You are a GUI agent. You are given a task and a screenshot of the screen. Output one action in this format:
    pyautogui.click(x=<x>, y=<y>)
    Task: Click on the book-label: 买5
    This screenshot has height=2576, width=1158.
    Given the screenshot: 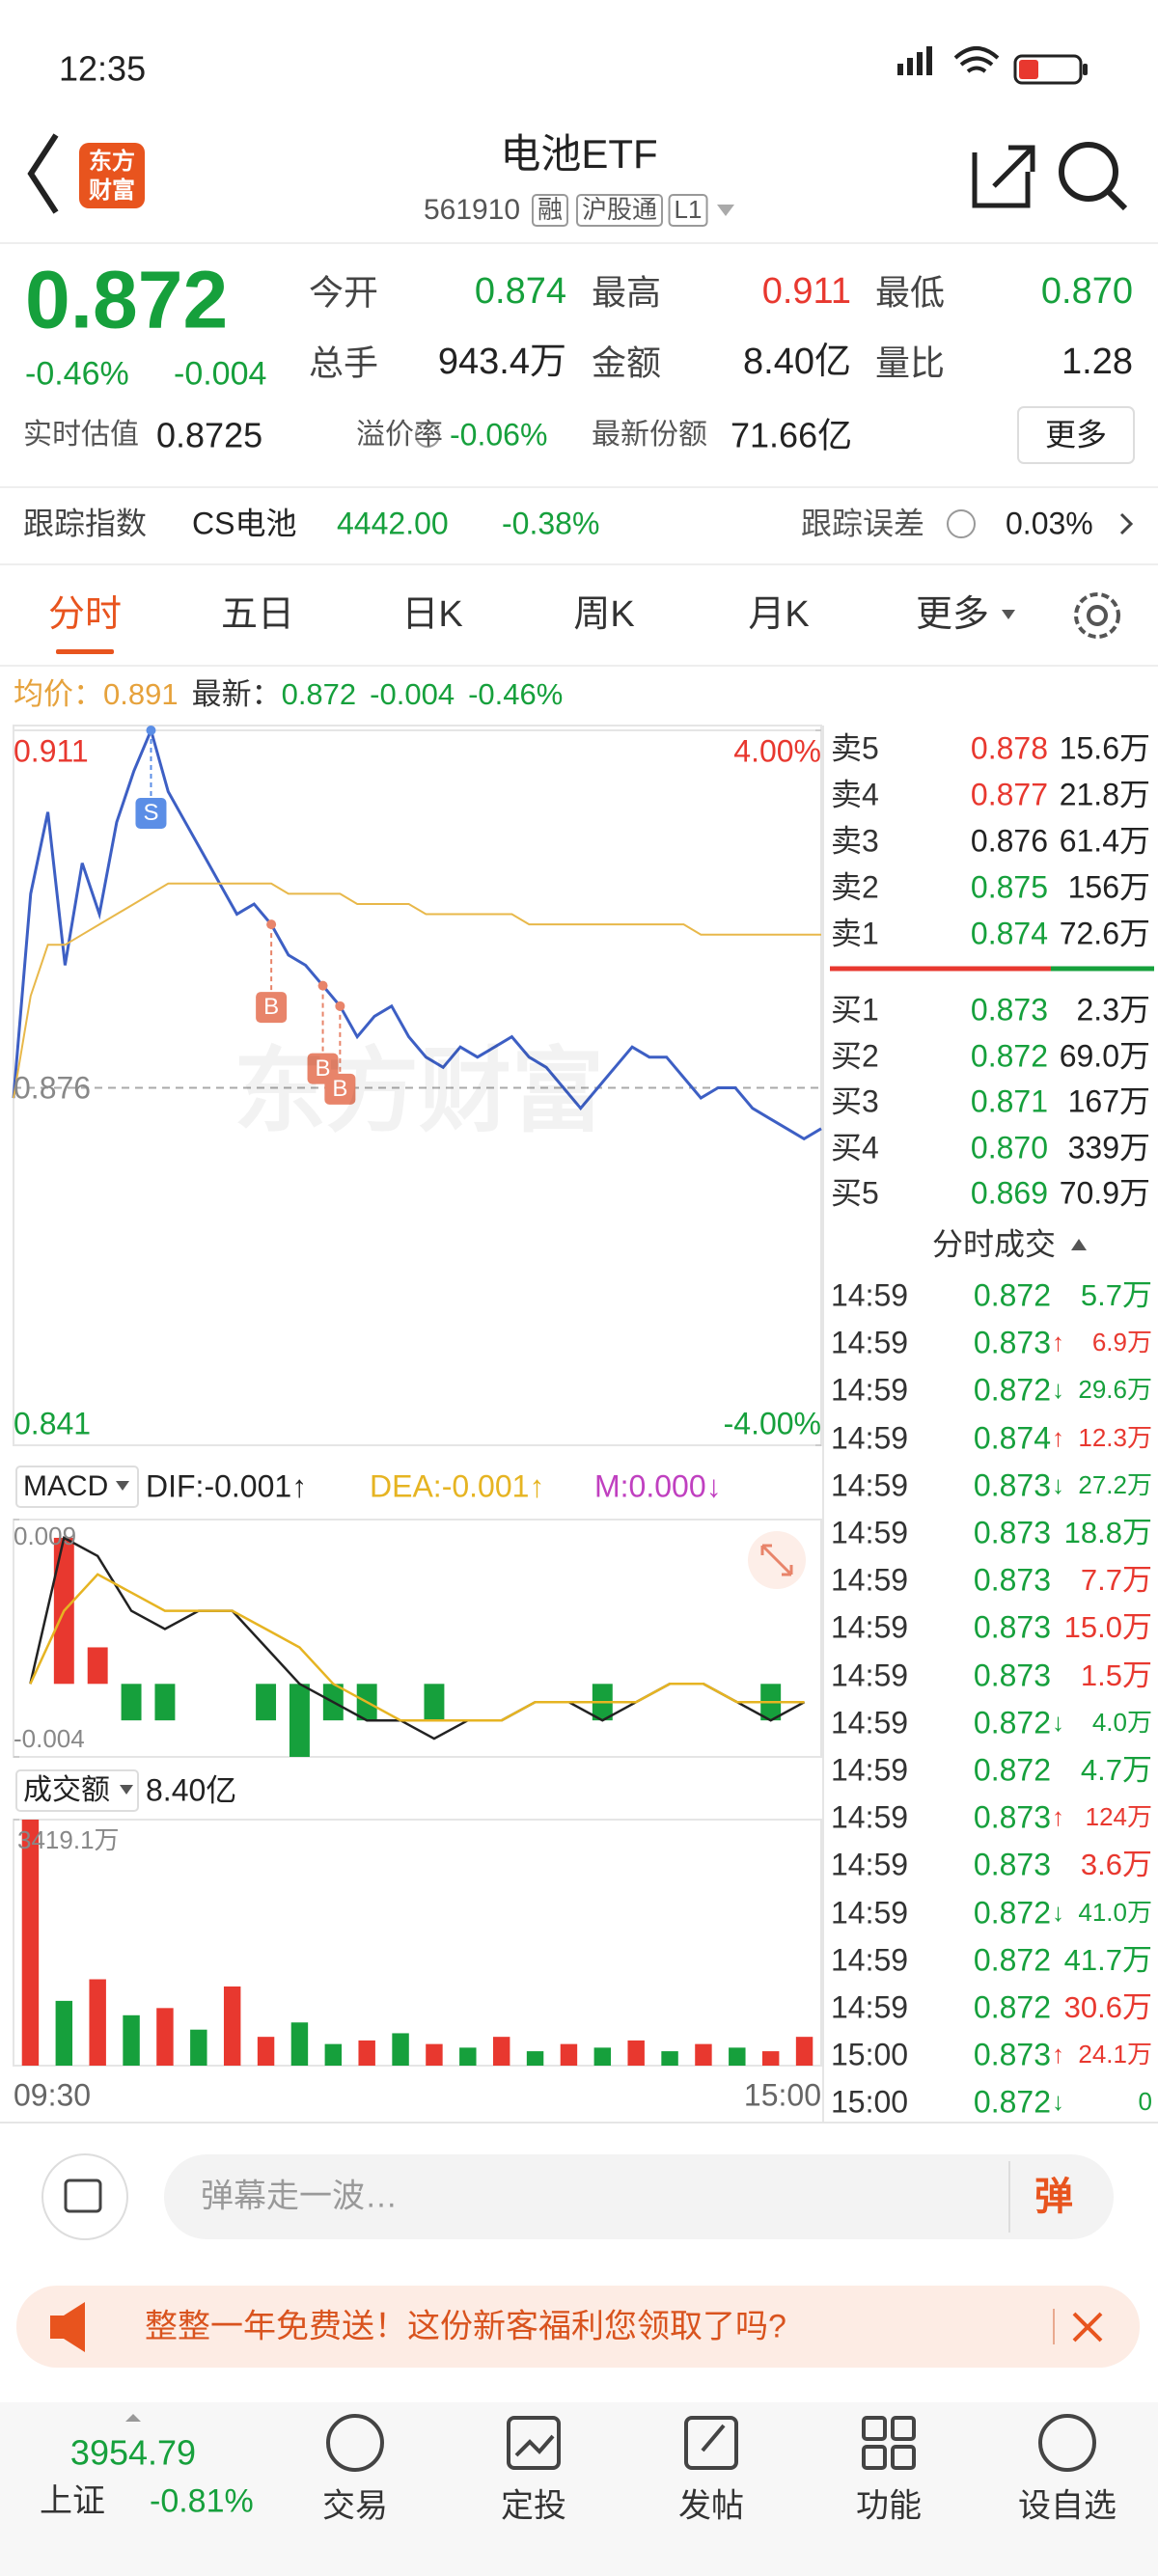 What is the action you would take?
    pyautogui.click(x=855, y=1193)
    